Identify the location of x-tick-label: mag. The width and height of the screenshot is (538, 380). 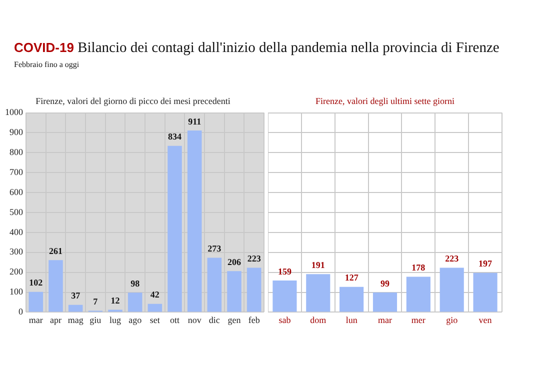
(76, 319).